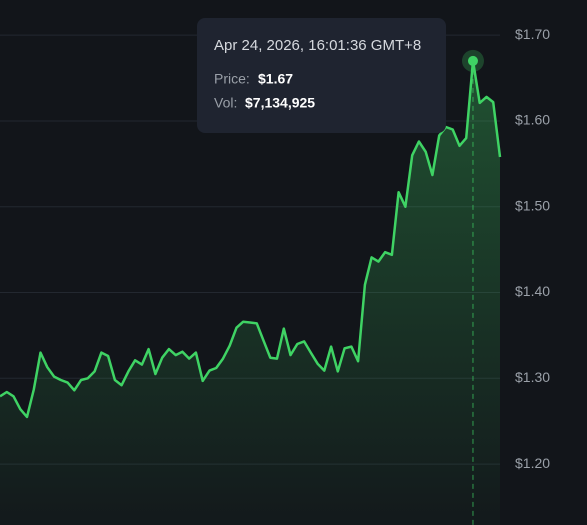  Describe the element at coordinates (275, 79) in the screenshot. I see `tooltip-price: $1.67` at that location.